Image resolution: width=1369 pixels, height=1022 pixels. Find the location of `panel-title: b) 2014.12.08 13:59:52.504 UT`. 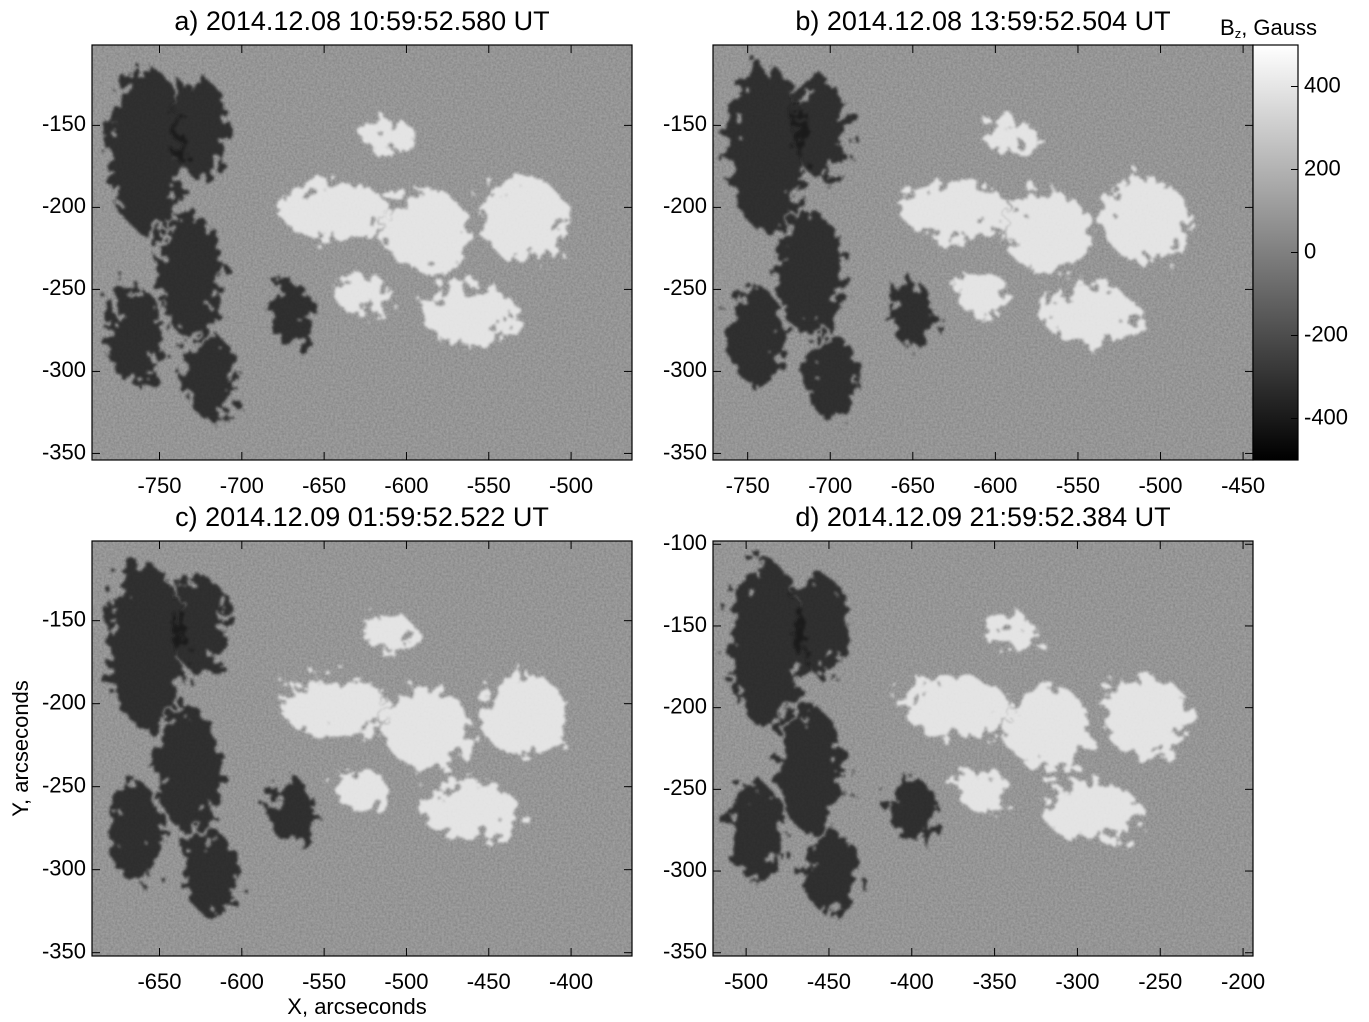

panel-title: b) 2014.12.08 13:59:52.504 UT is located at coordinates (982, 21).